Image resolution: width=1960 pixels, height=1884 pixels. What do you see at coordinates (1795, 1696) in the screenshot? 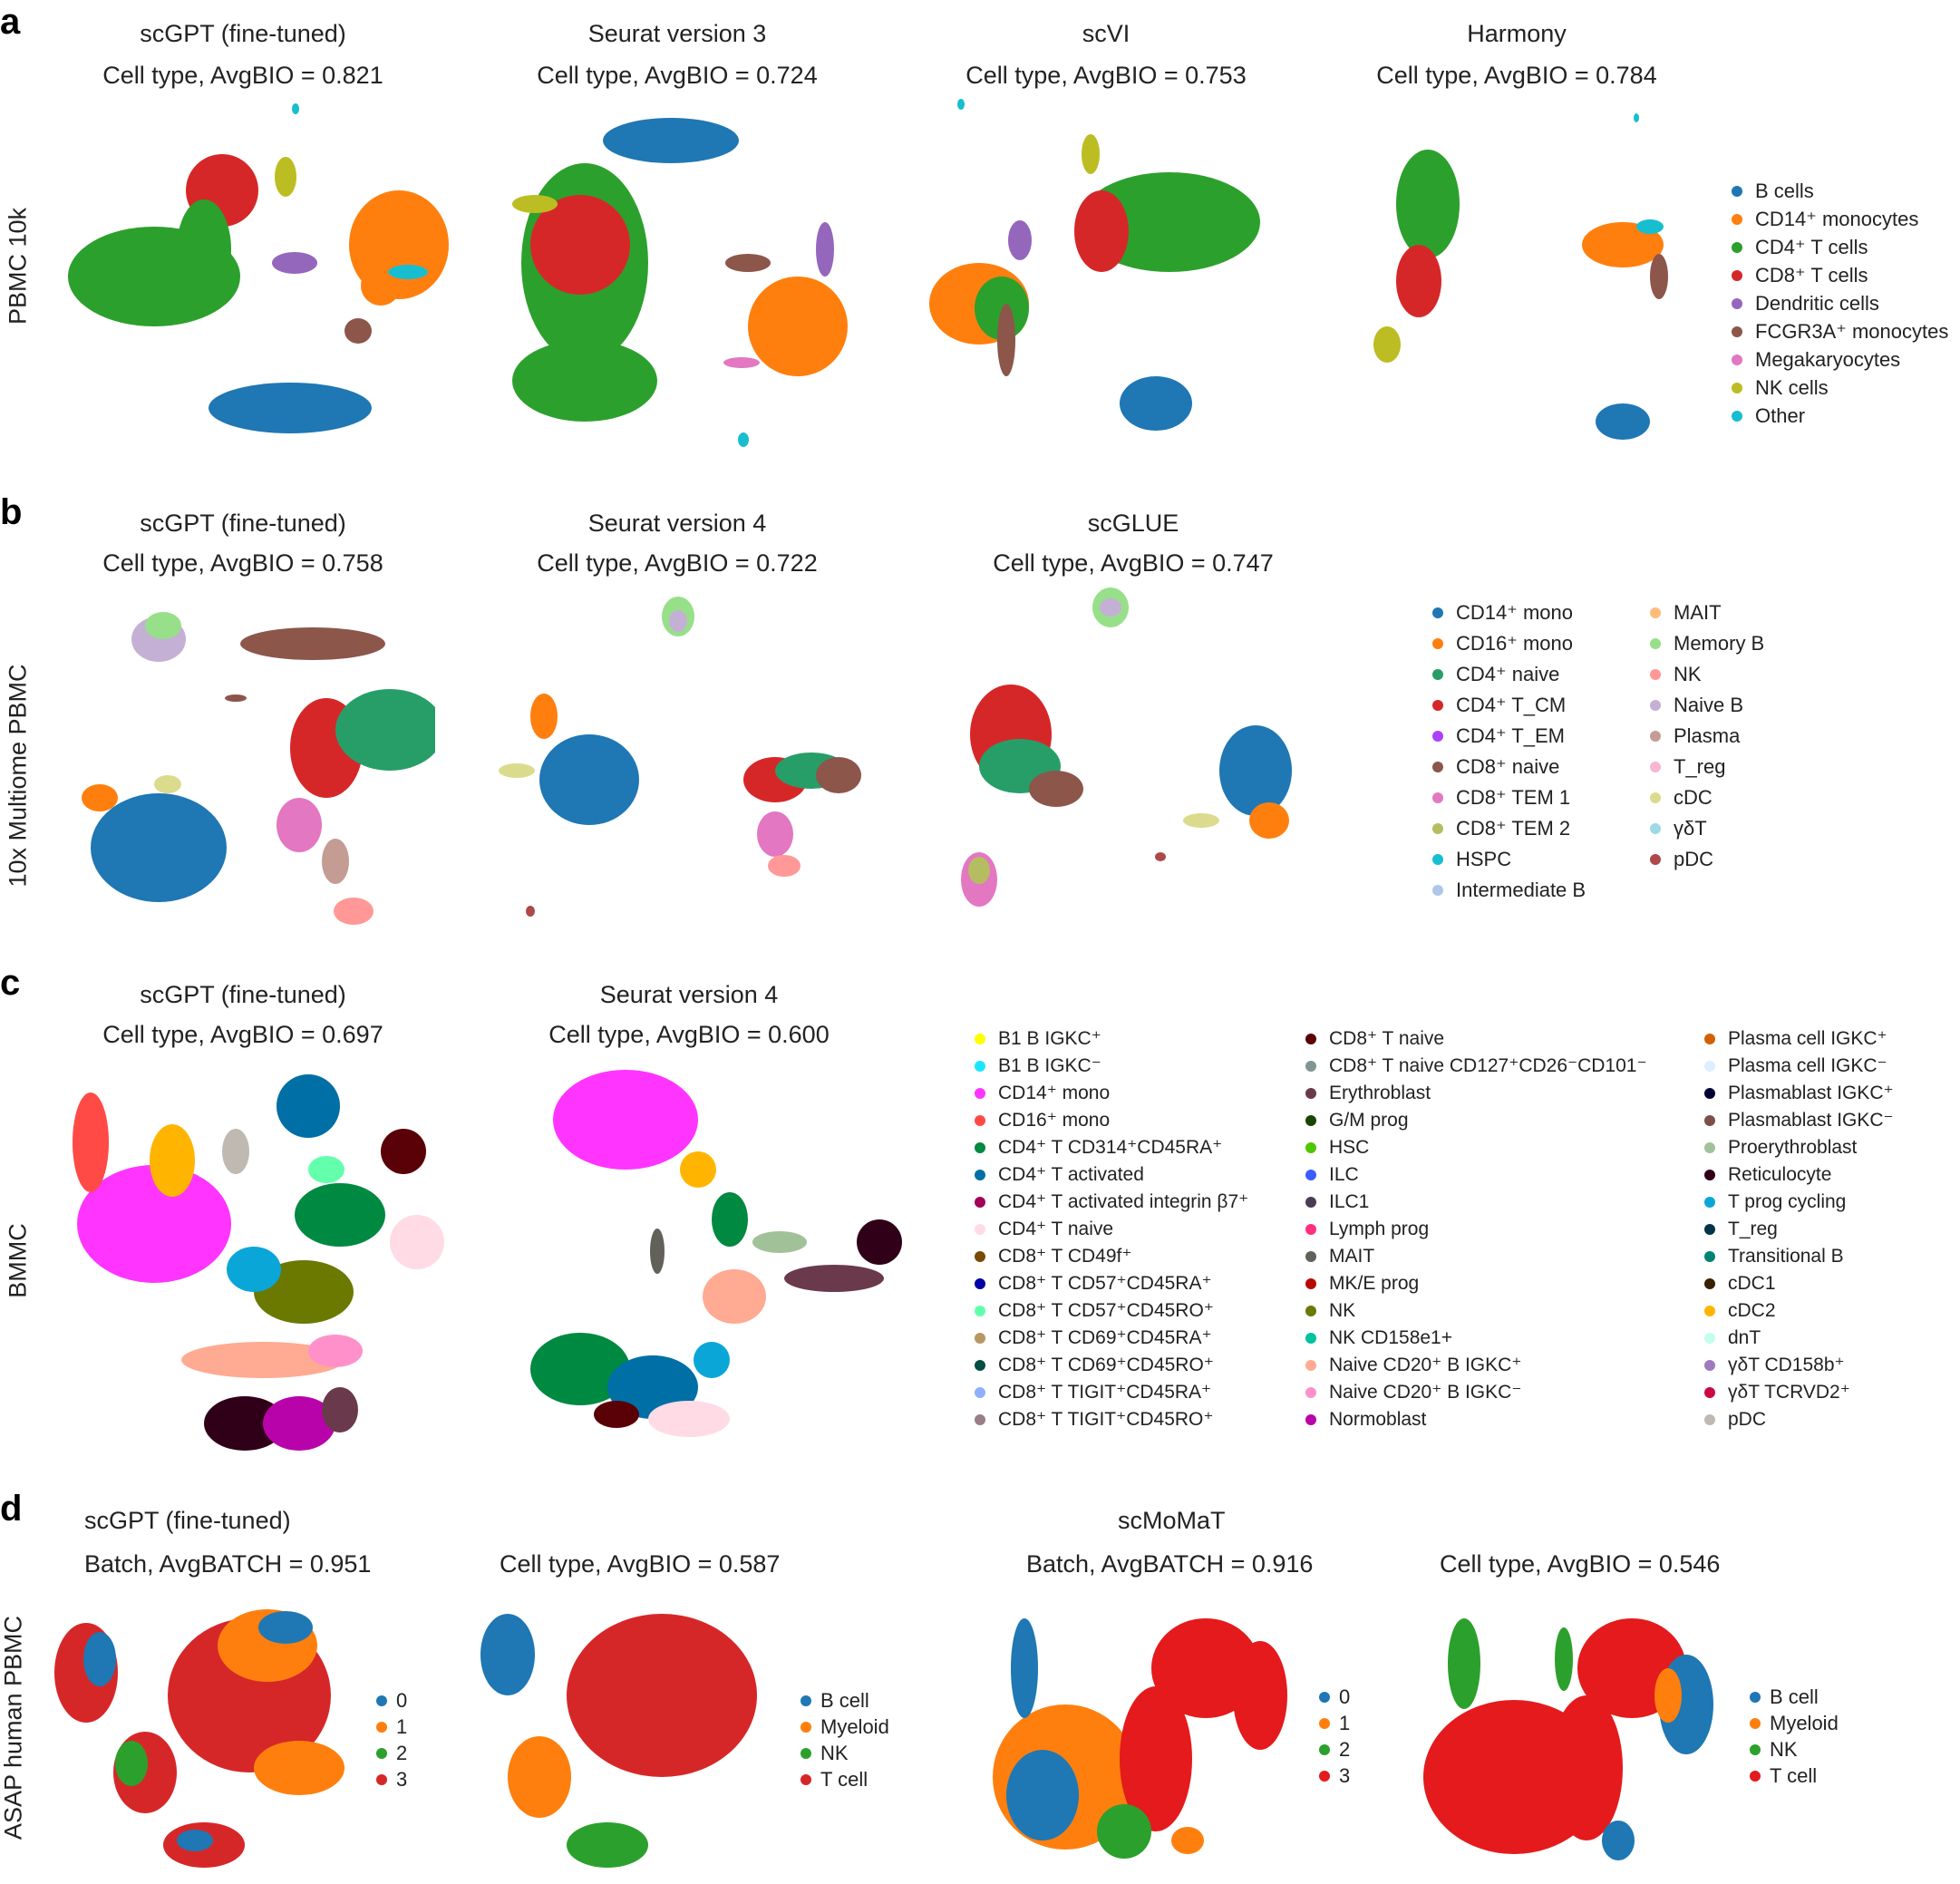
I see `legend-label: B cell` at bounding box center [1795, 1696].